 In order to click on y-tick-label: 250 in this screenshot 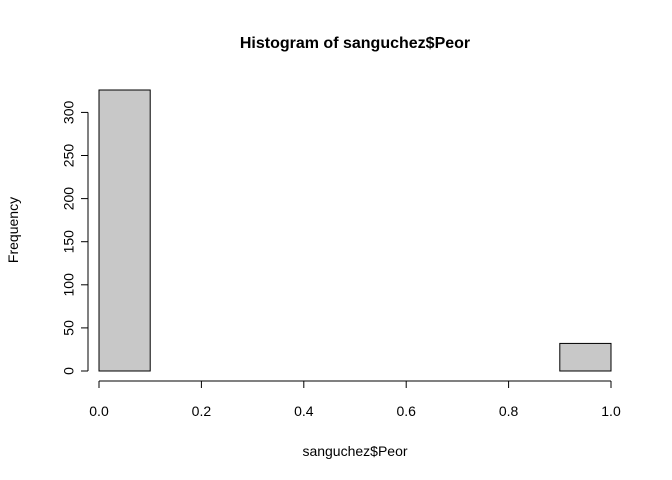, I will do `click(69, 156)`.